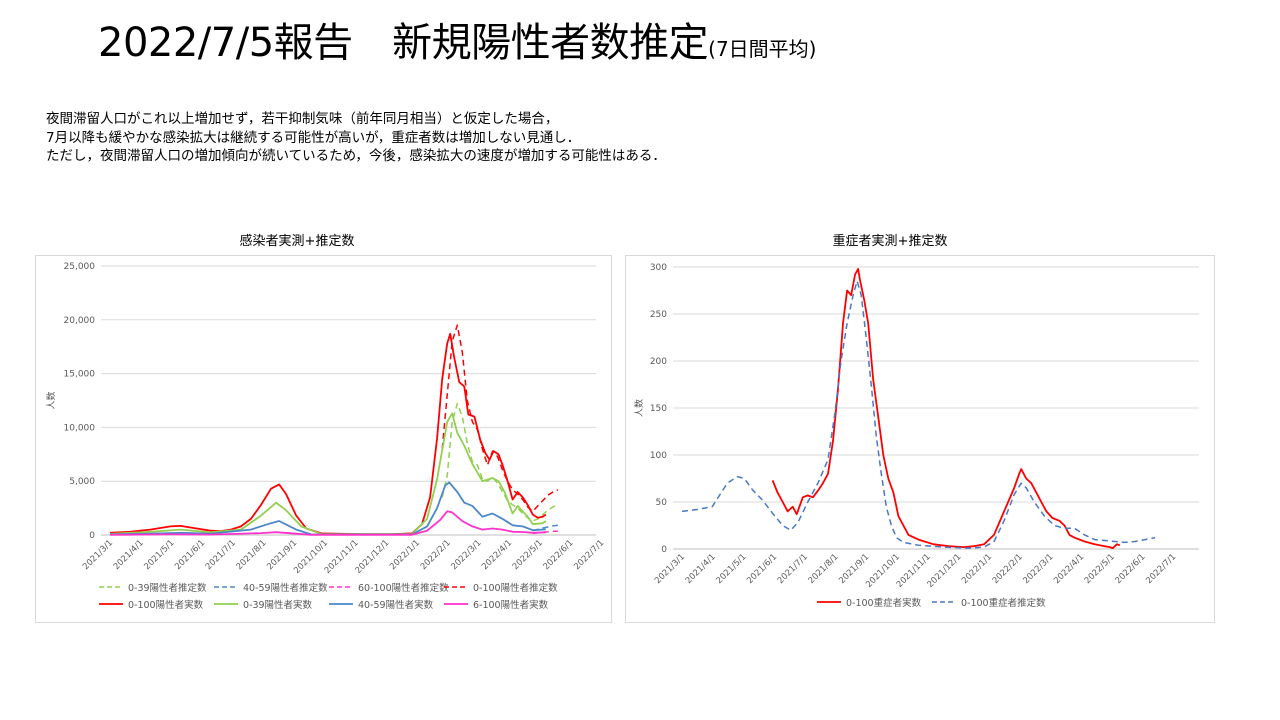  What do you see at coordinates (1008, 569) in the screenshot?
I see `chart2-xtick-label: 2022/2/1` at bounding box center [1008, 569].